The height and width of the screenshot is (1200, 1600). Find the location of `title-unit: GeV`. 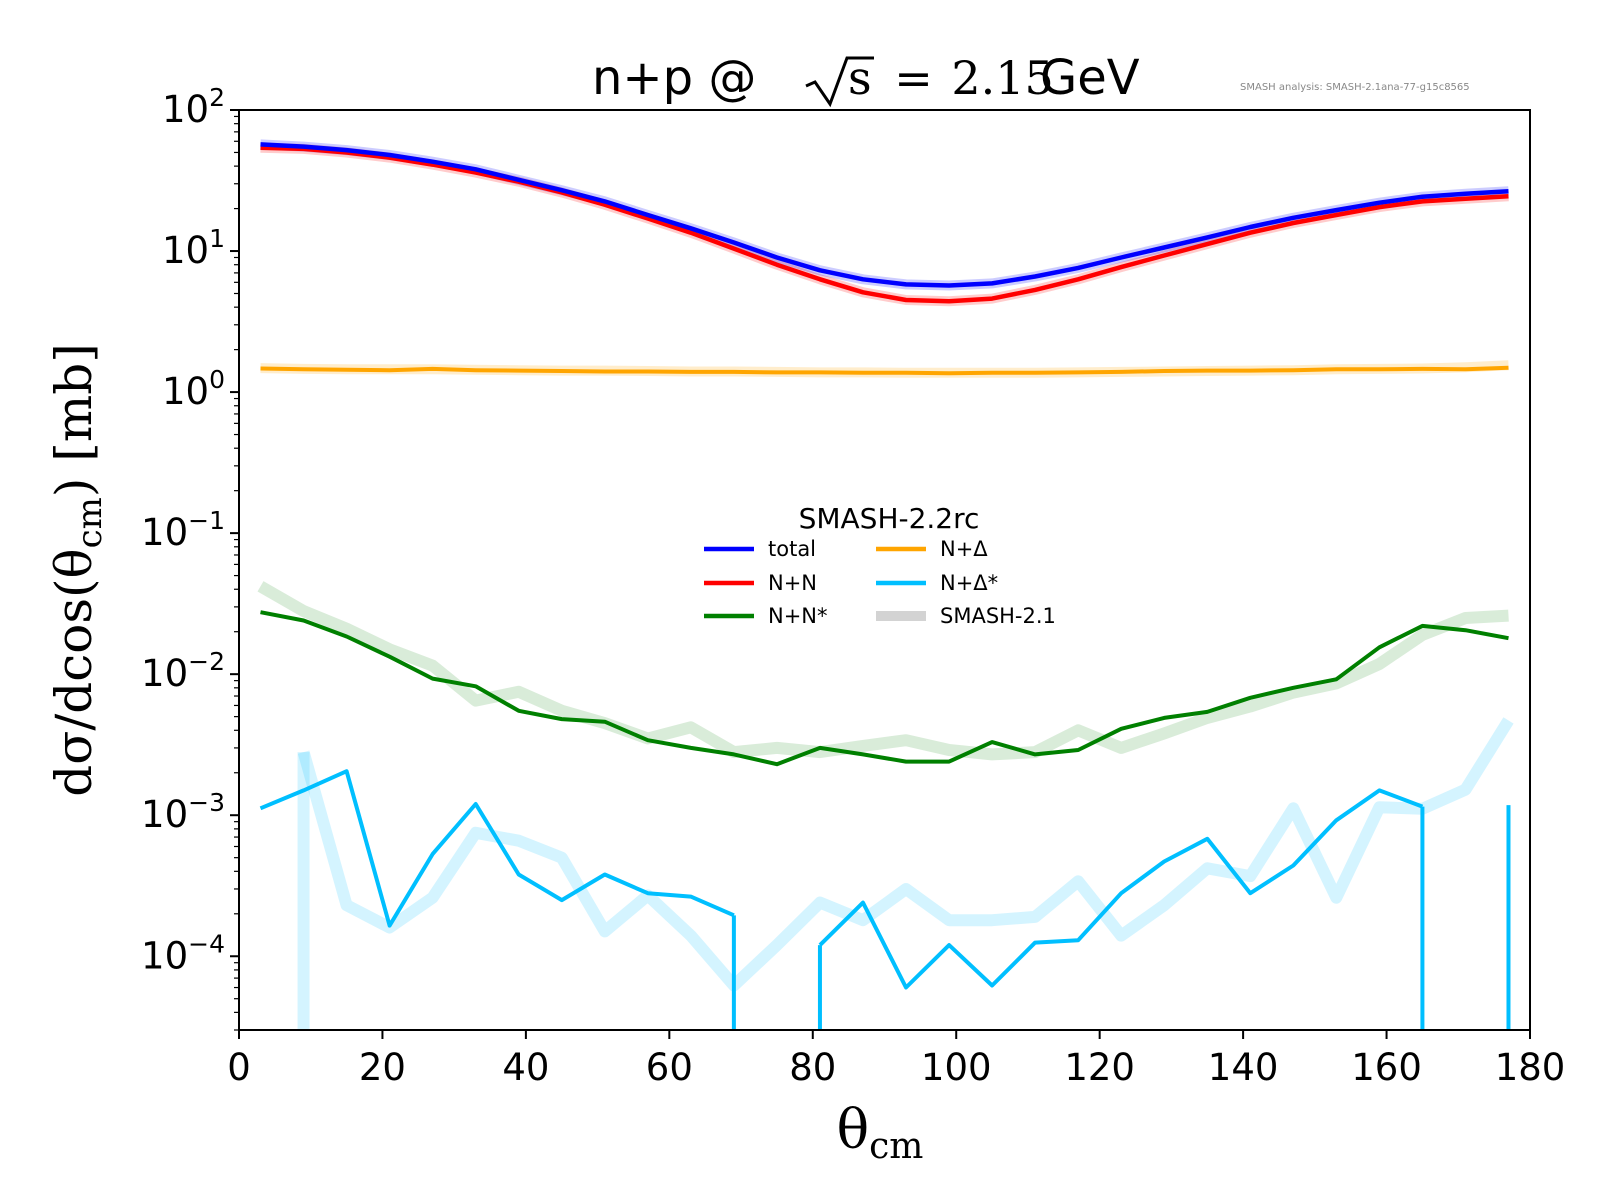

title-unit: GeV is located at coordinates (1090, 78).